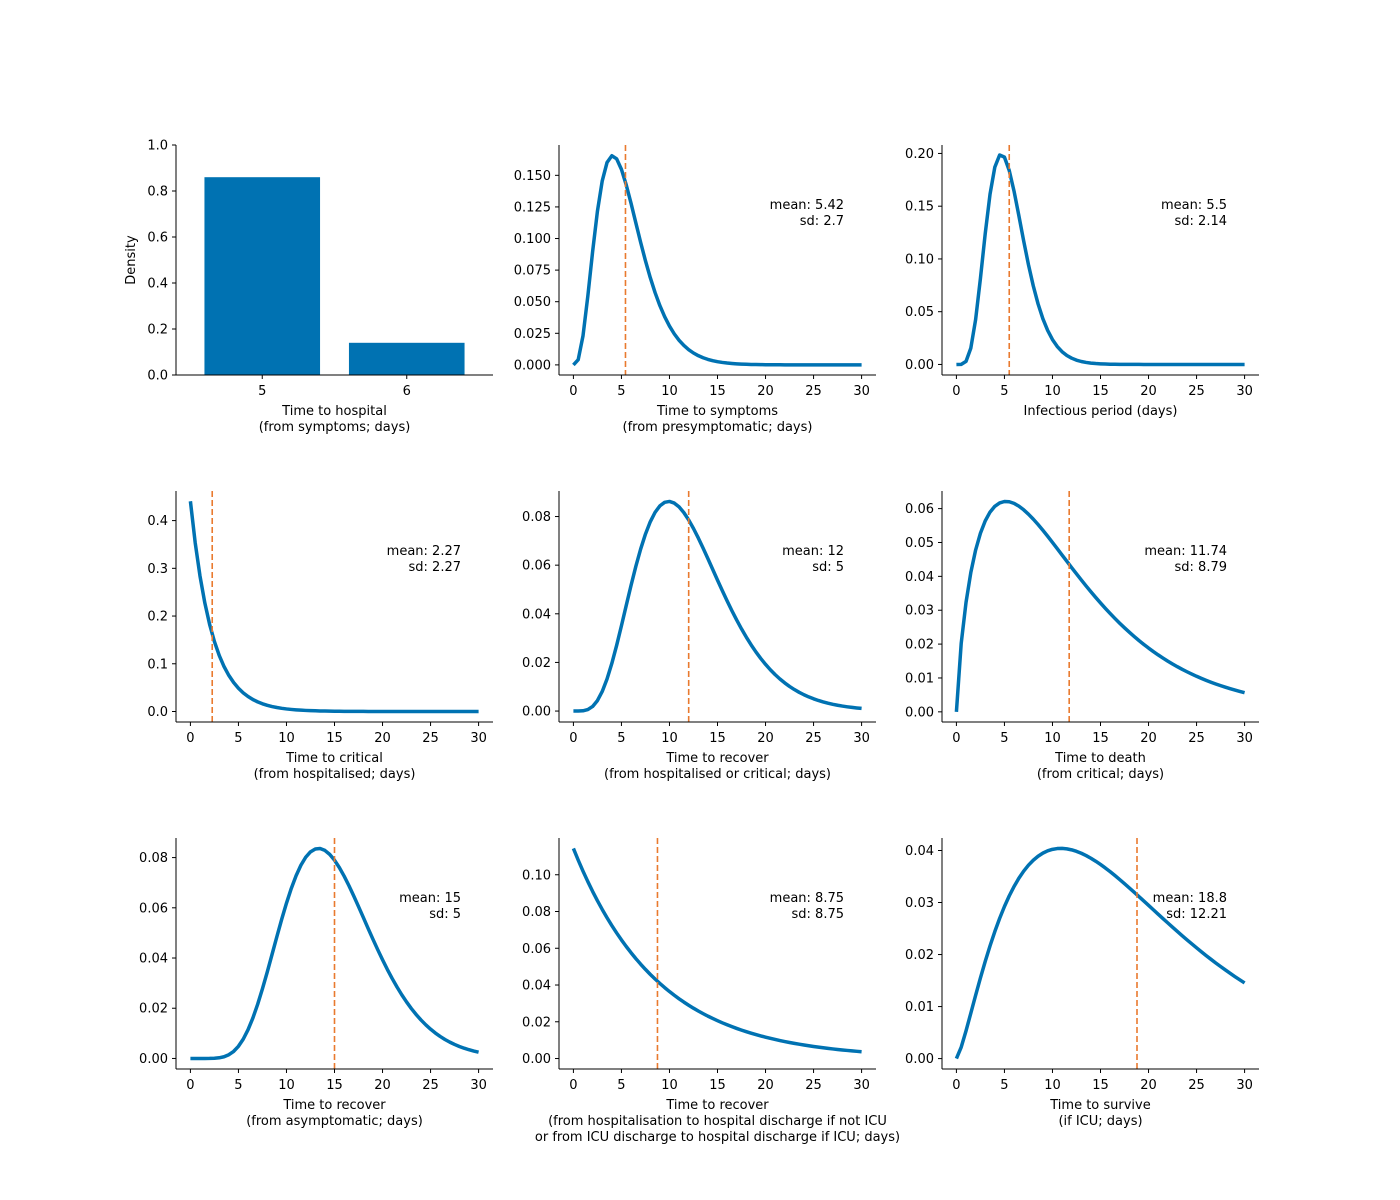  I want to click on y-tick-label: 0.10, so click(536, 875).